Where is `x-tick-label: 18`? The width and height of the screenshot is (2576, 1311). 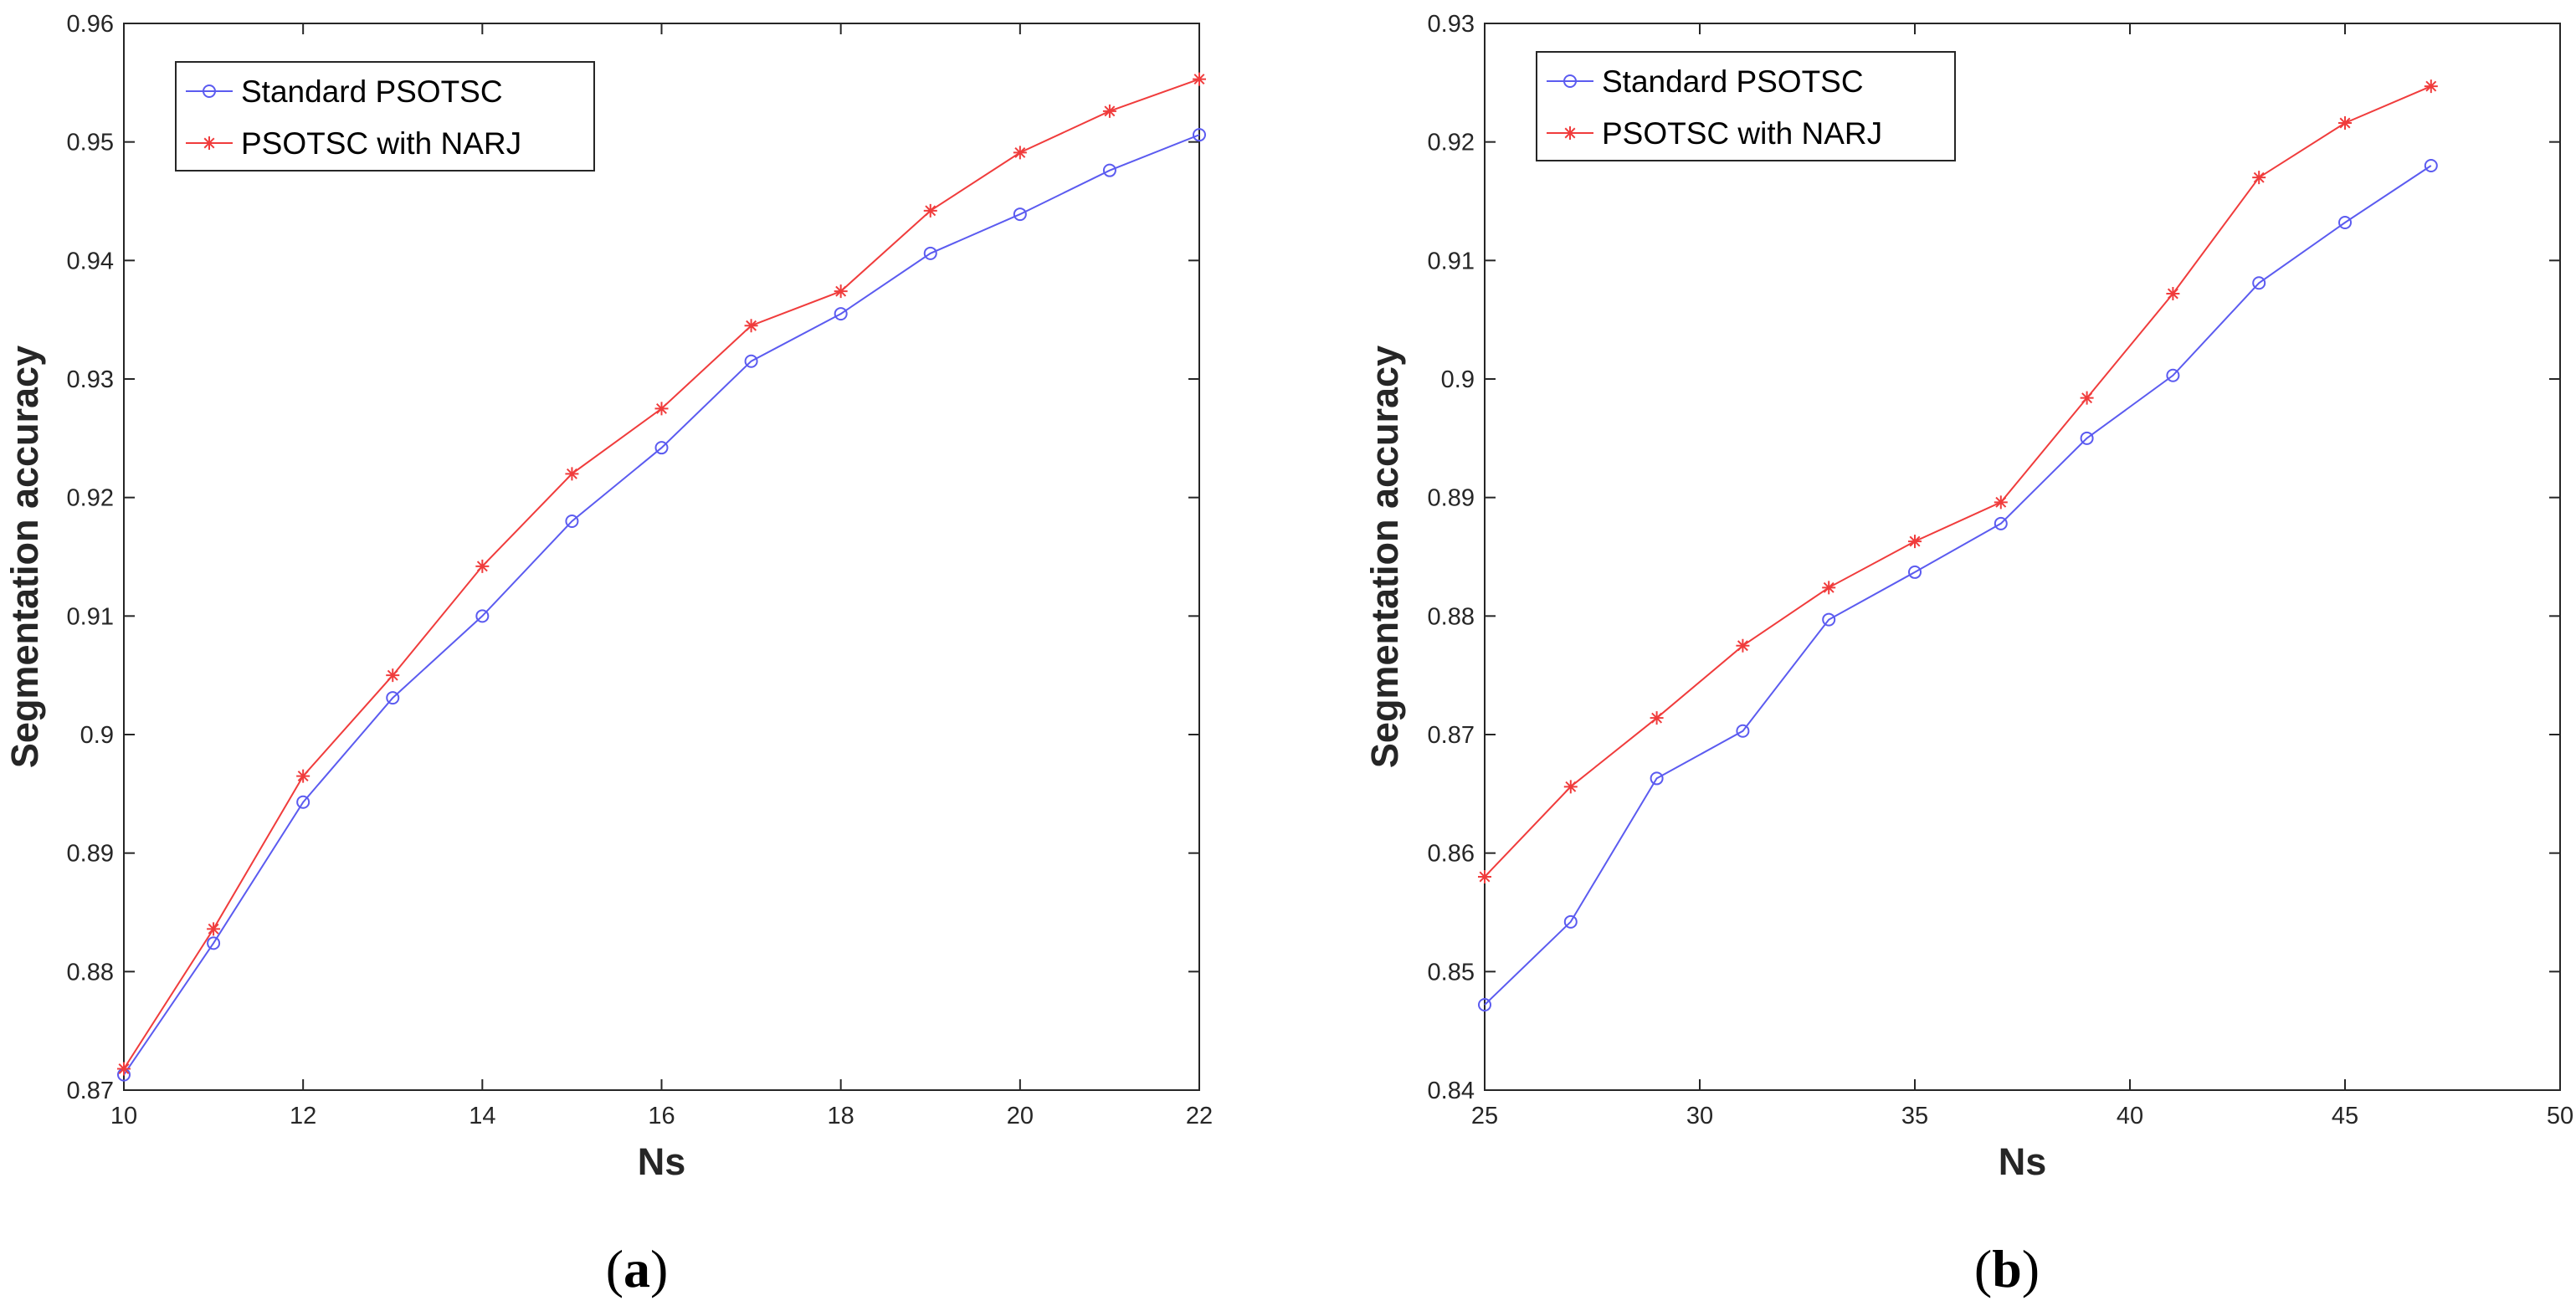 x-tick-label: 18 is located at coordinates (841, 1116).